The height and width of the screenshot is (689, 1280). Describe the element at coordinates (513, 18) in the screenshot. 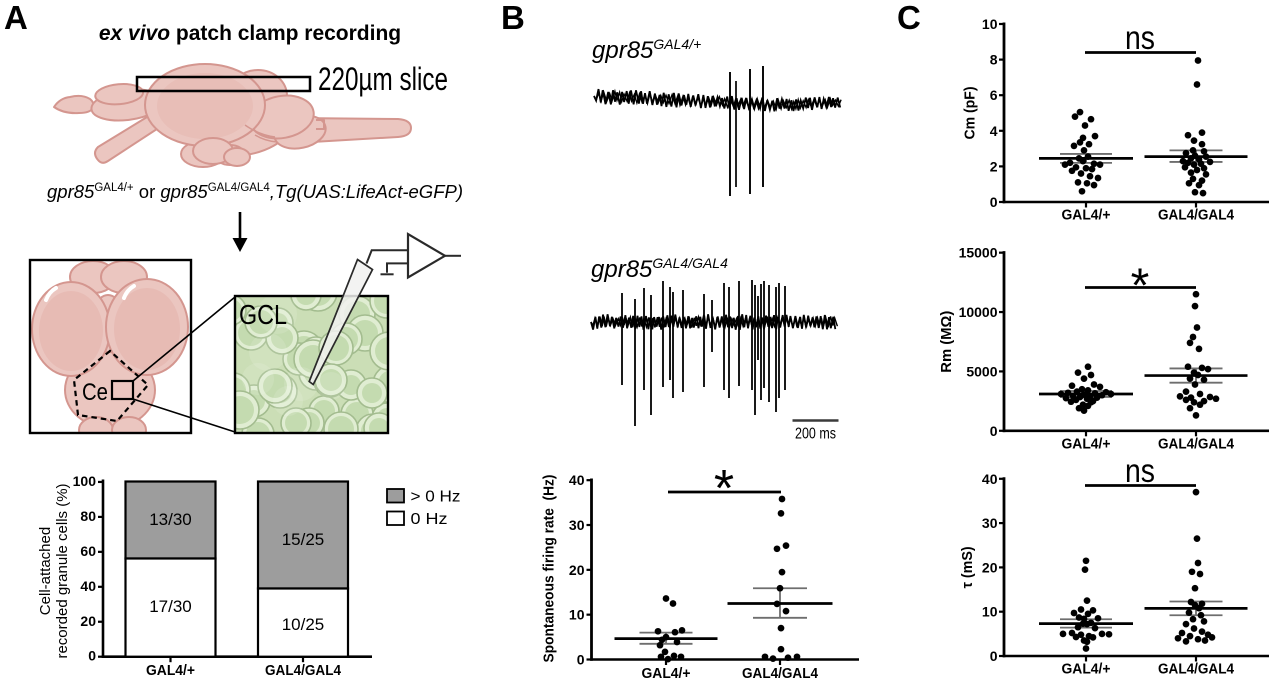

I see `svg-text: B` at that location.